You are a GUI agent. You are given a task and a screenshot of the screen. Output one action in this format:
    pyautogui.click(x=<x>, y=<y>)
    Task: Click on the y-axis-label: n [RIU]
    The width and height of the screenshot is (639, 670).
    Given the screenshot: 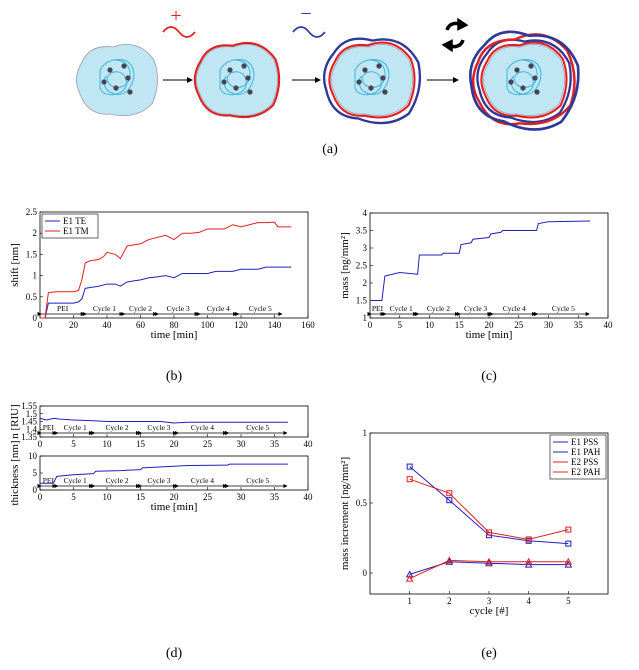 What is the action you would take?
    pyautogui.click(x=15, y=421)
    